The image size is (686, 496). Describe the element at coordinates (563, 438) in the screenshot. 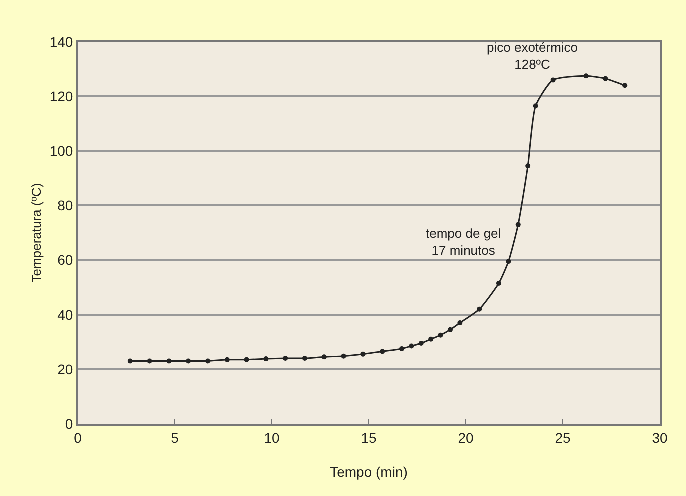

I see `x-tick-label: 25` at that location.